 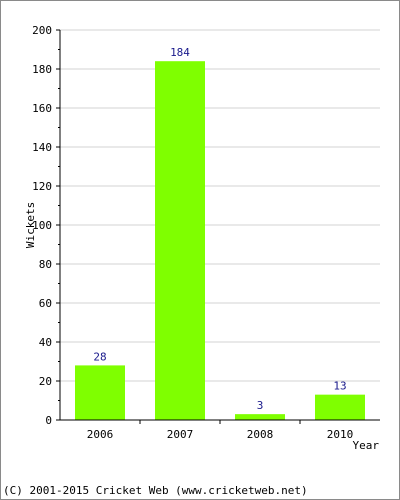 I want to click on y-tick-labels: 0 20 40 60 80 100 120 140 160 180 200, so click(x=42, y=225).